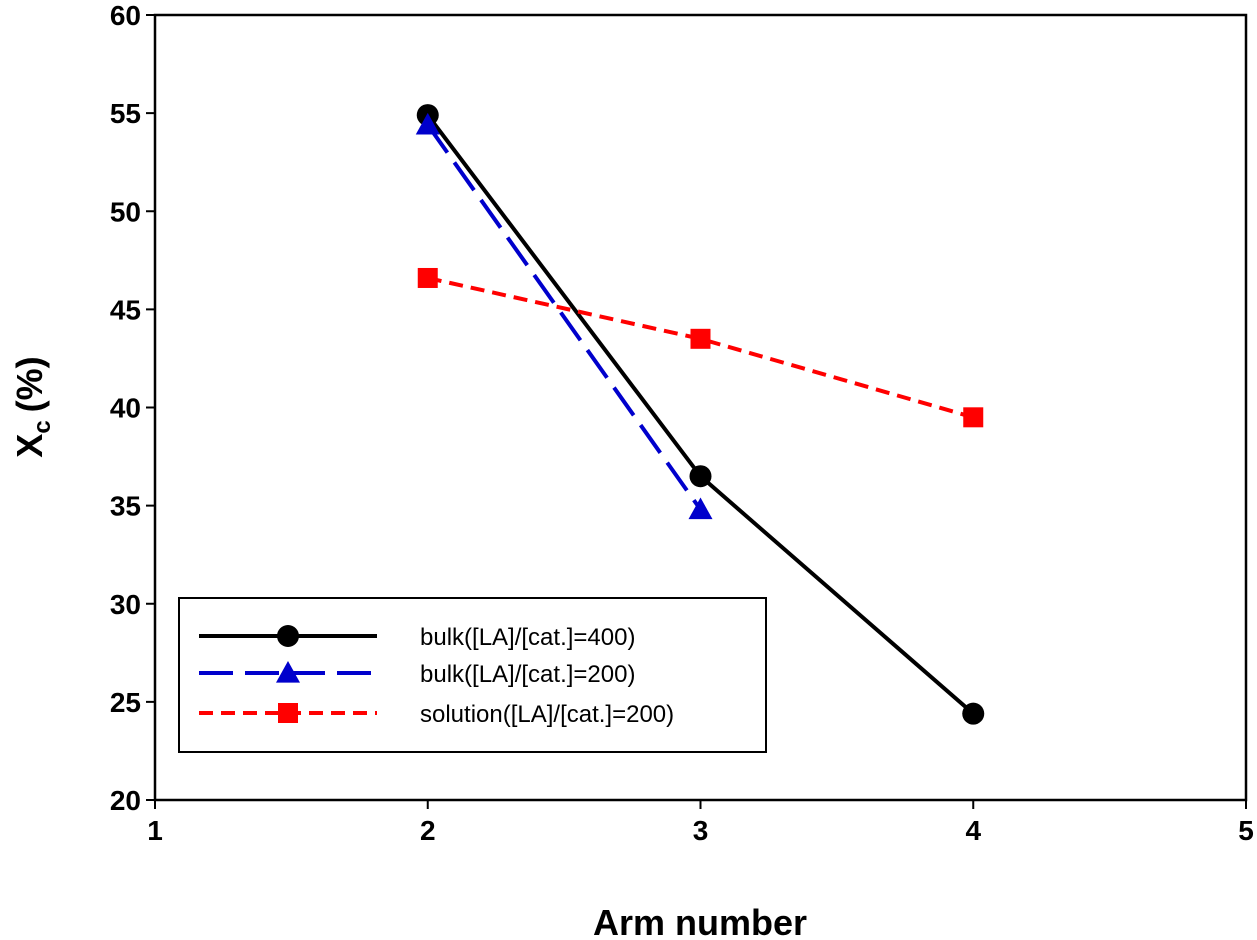  What do you see at coordinates (417, 637) in the screenshot?
I see `legend-item: bulk([LA]/[cat.]=400)` at bounding box center [417, 637].